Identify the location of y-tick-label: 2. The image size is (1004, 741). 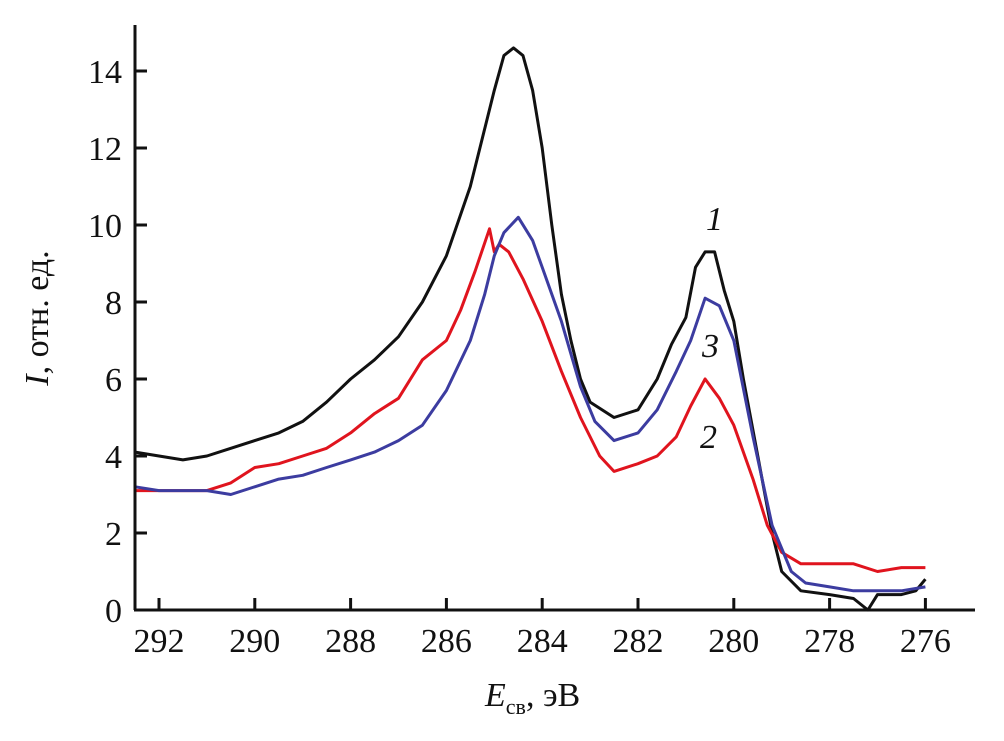
(113, 534).